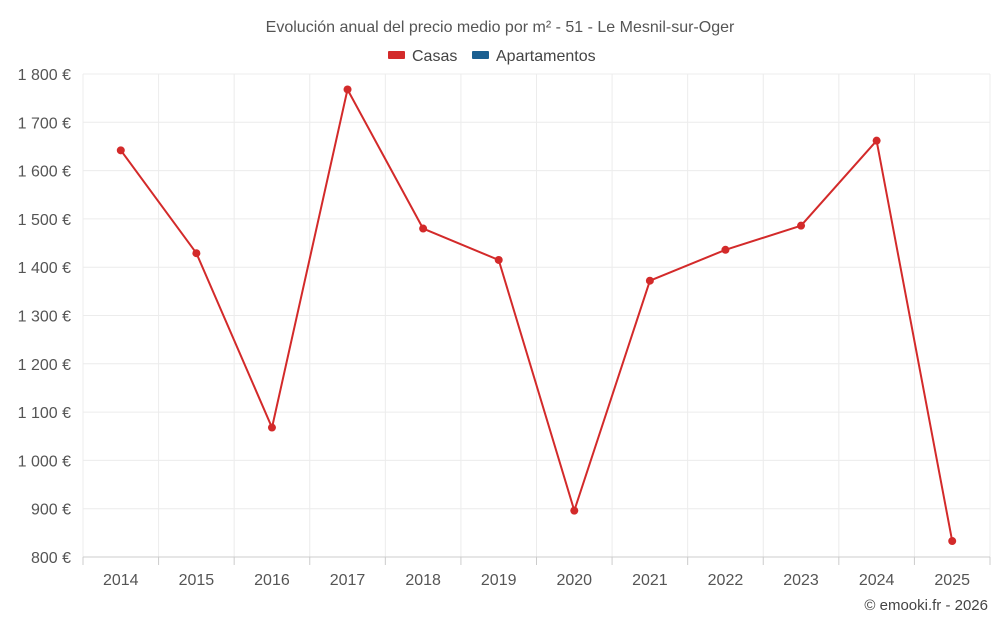  Describe the element at coordinates (952, 580) in the screenshot. I see `x-tick-label: 2025` at that location.